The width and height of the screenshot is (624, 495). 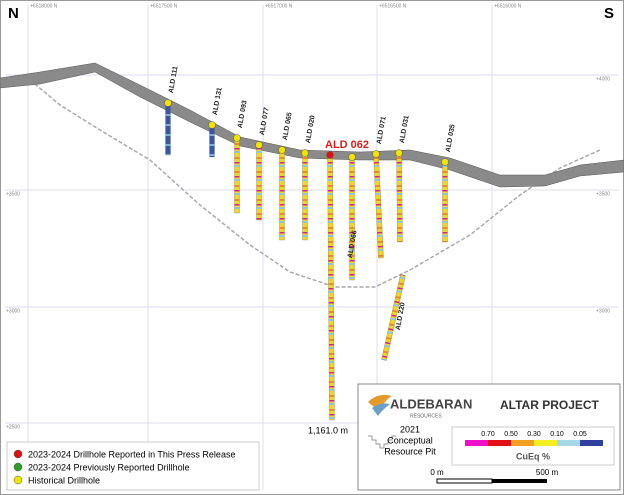 I want to click on drillhole-label: ALD 035, so click(x=451, y=138).